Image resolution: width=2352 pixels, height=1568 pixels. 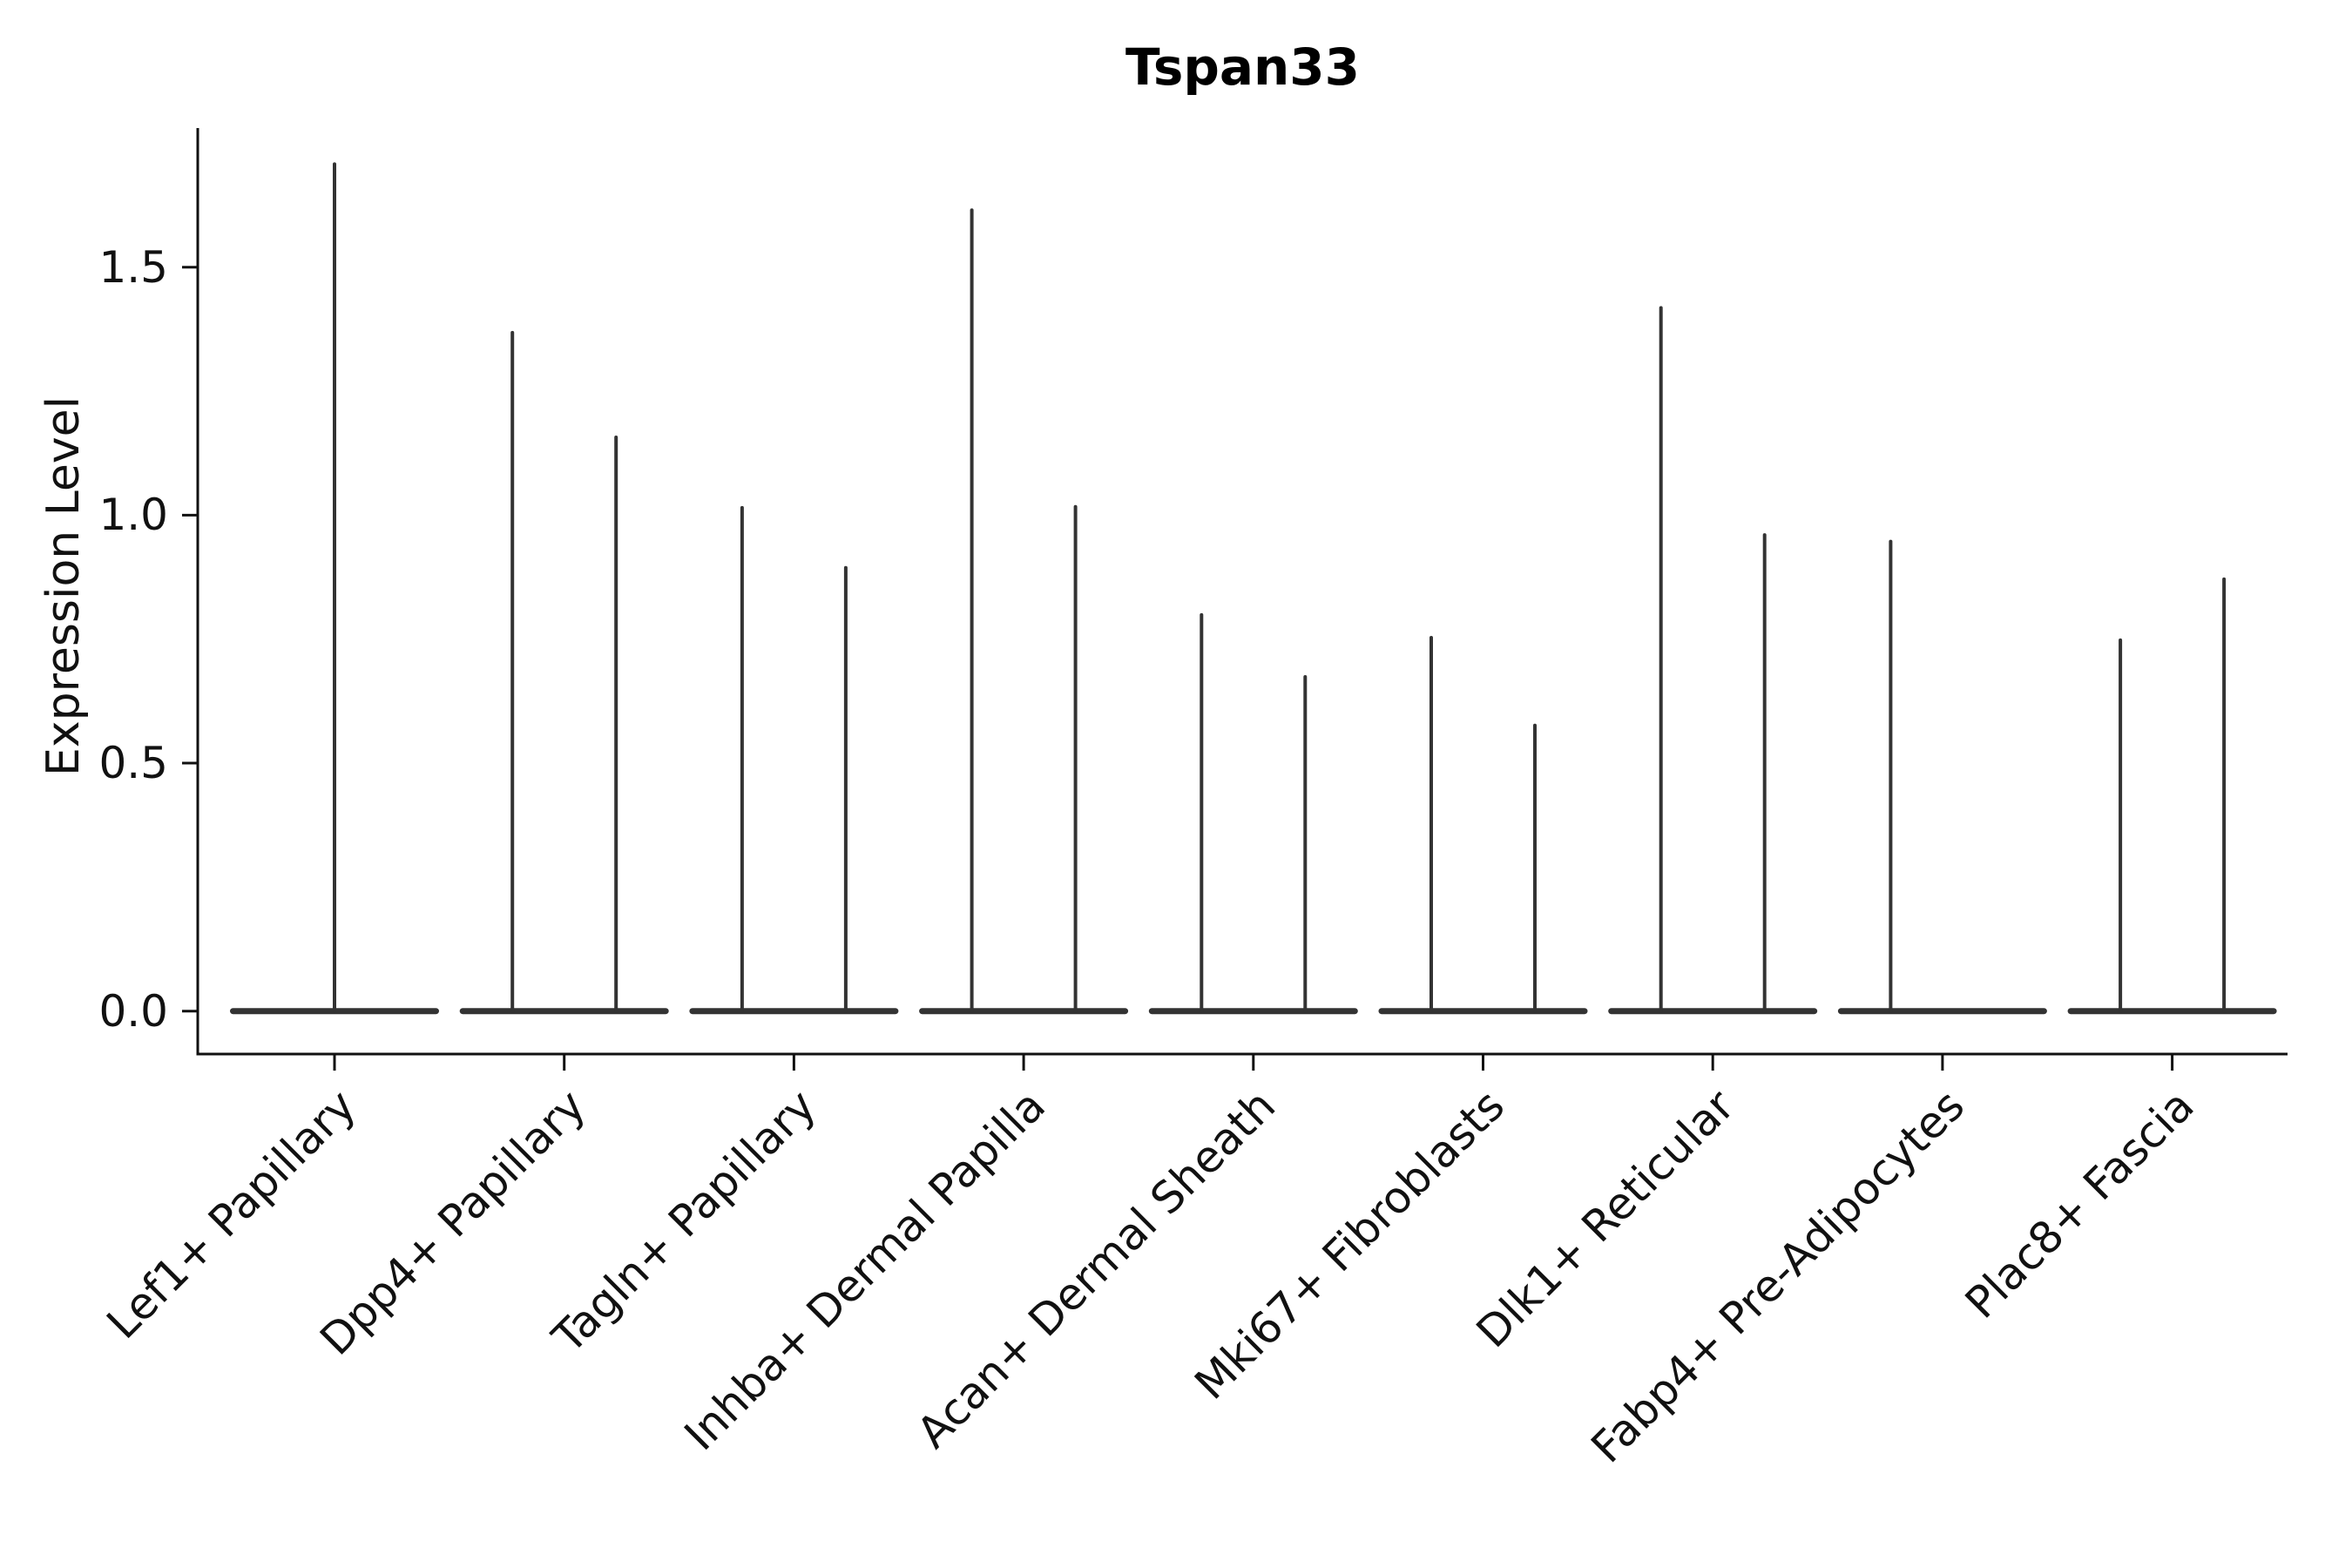 I want to click on y-tick-label: 0.0, so click(x=133, y=1011).